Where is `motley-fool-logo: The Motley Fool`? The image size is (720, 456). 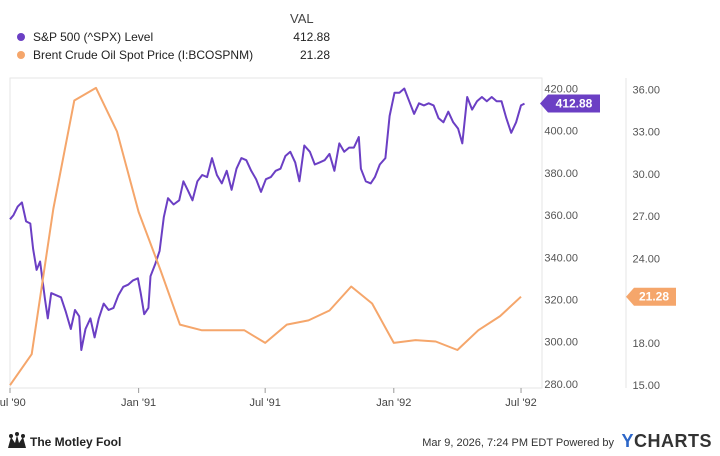 motley-fool-logo: The Motley Fool is located at coordinates (81, 442).